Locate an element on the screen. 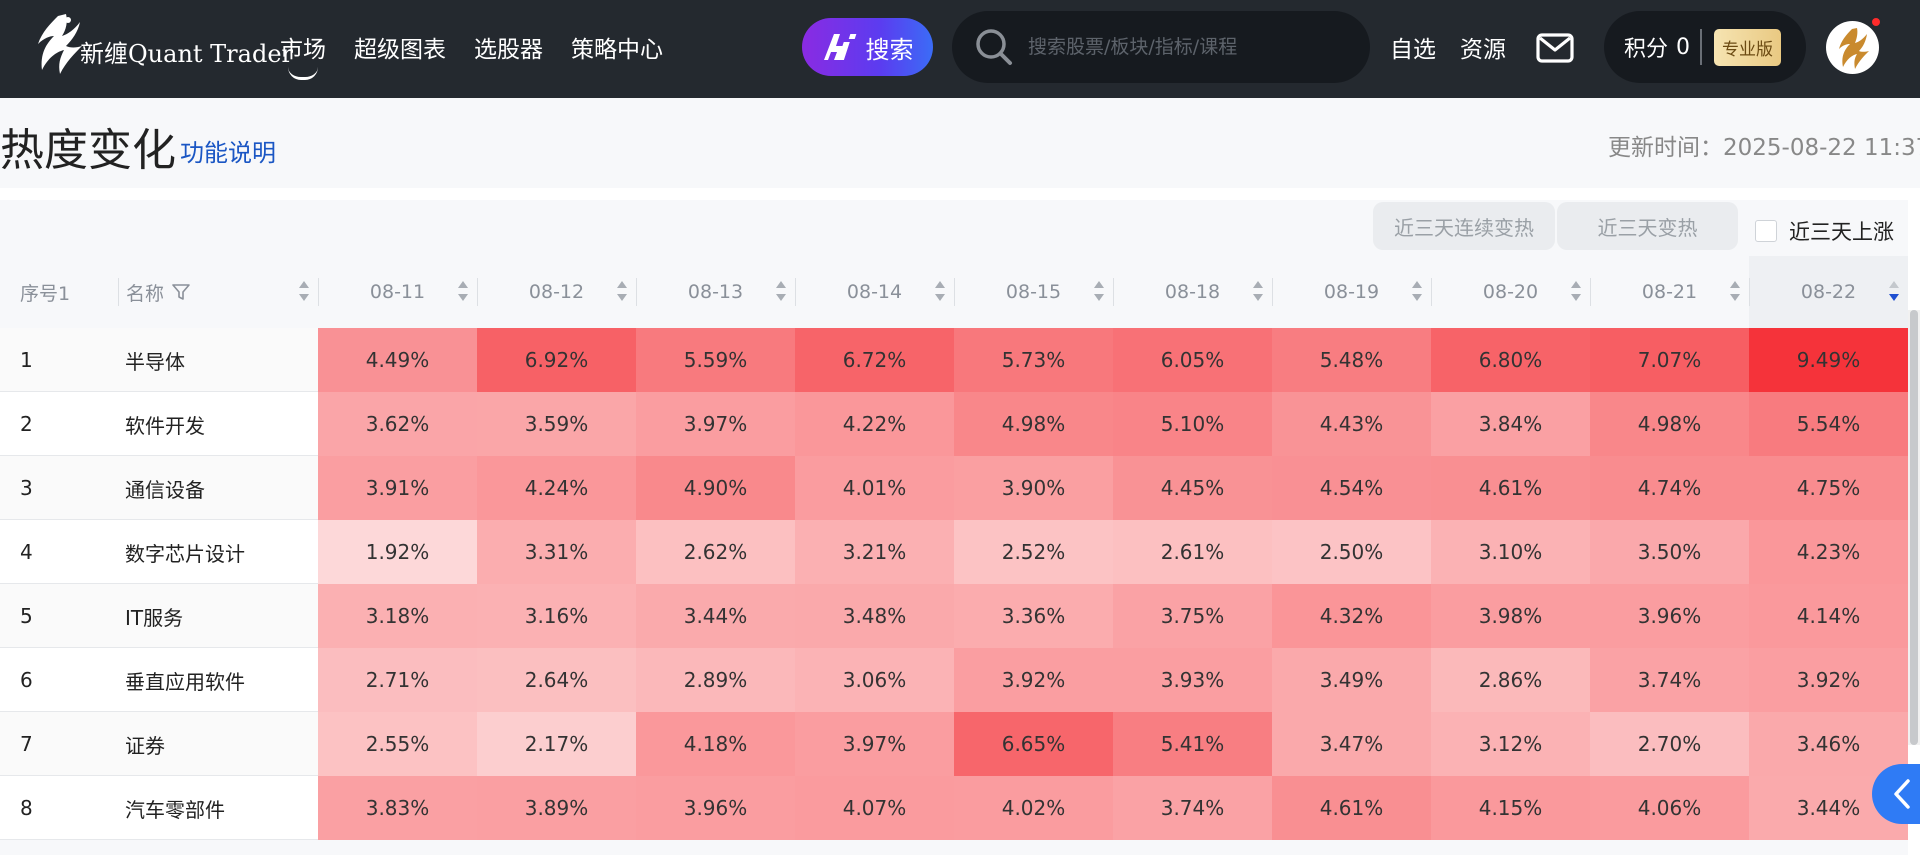 Image resolution: width=1920 pixels, height=867 pixels. vertical-scrollbar is located at coordinates (1914, 527).